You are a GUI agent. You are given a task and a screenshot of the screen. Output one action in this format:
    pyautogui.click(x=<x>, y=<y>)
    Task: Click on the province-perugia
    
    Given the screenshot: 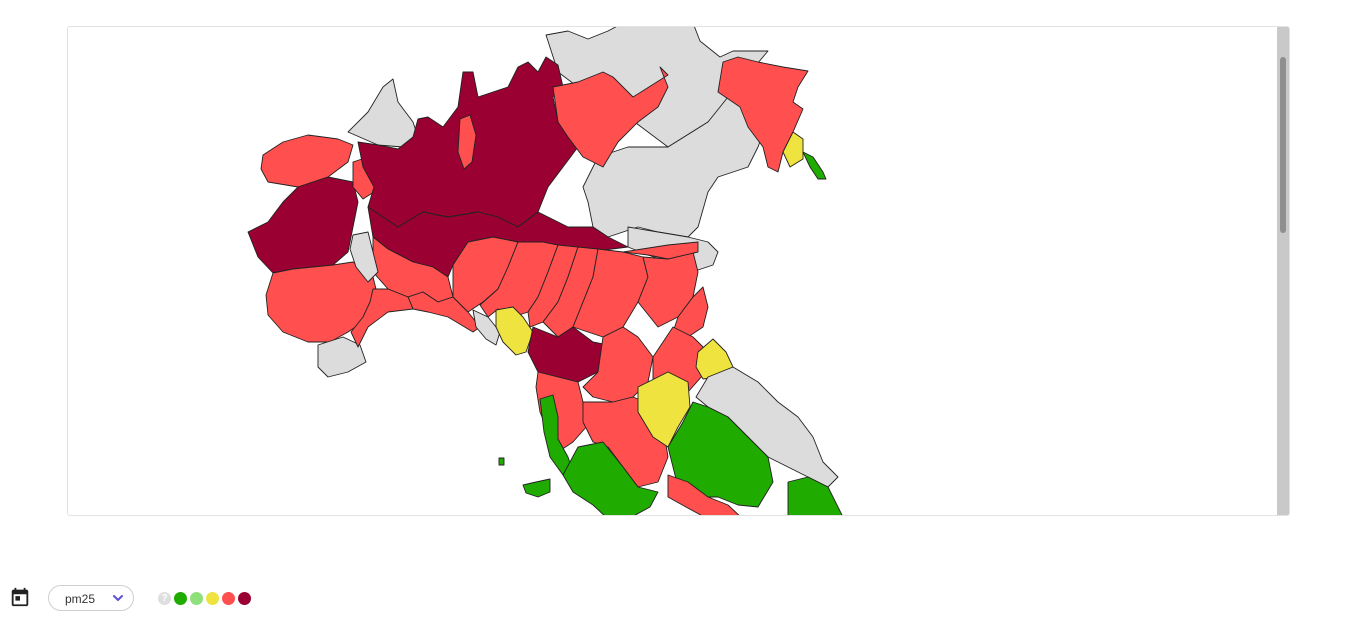 What is the action you would take?
    pyautogui.click(x=664, y=409)
    